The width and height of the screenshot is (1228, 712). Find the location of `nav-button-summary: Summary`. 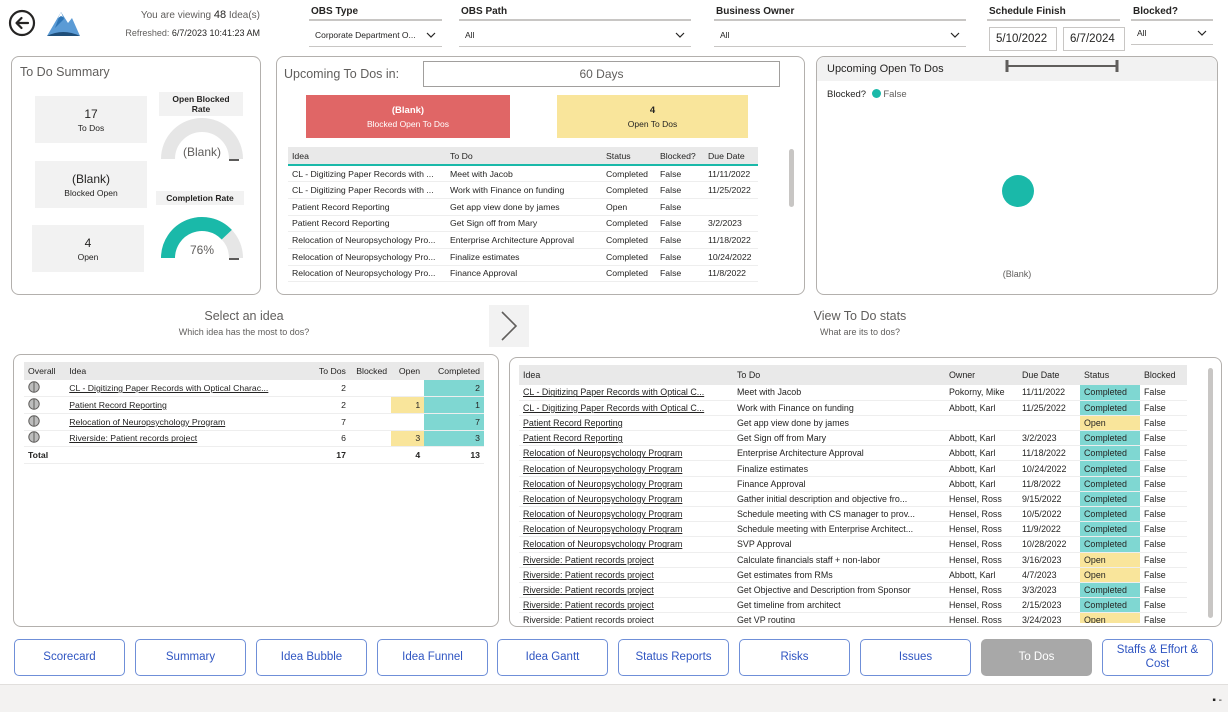

nav-button-summary: Summary is located at coordinates (190, 657).